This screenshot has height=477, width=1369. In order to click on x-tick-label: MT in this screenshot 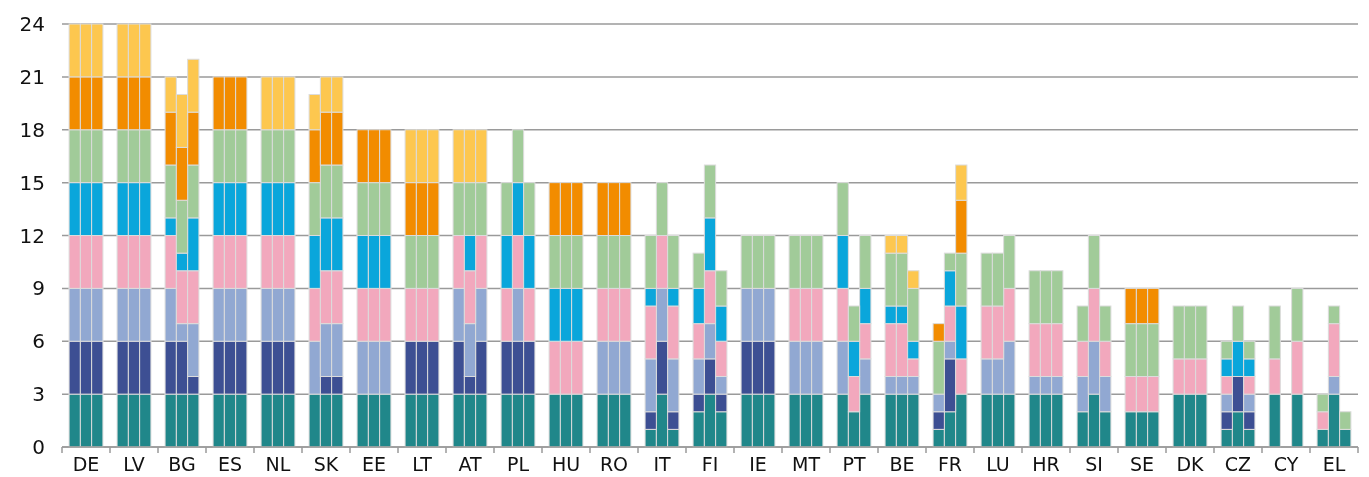, I will do `click(806, 464)`.